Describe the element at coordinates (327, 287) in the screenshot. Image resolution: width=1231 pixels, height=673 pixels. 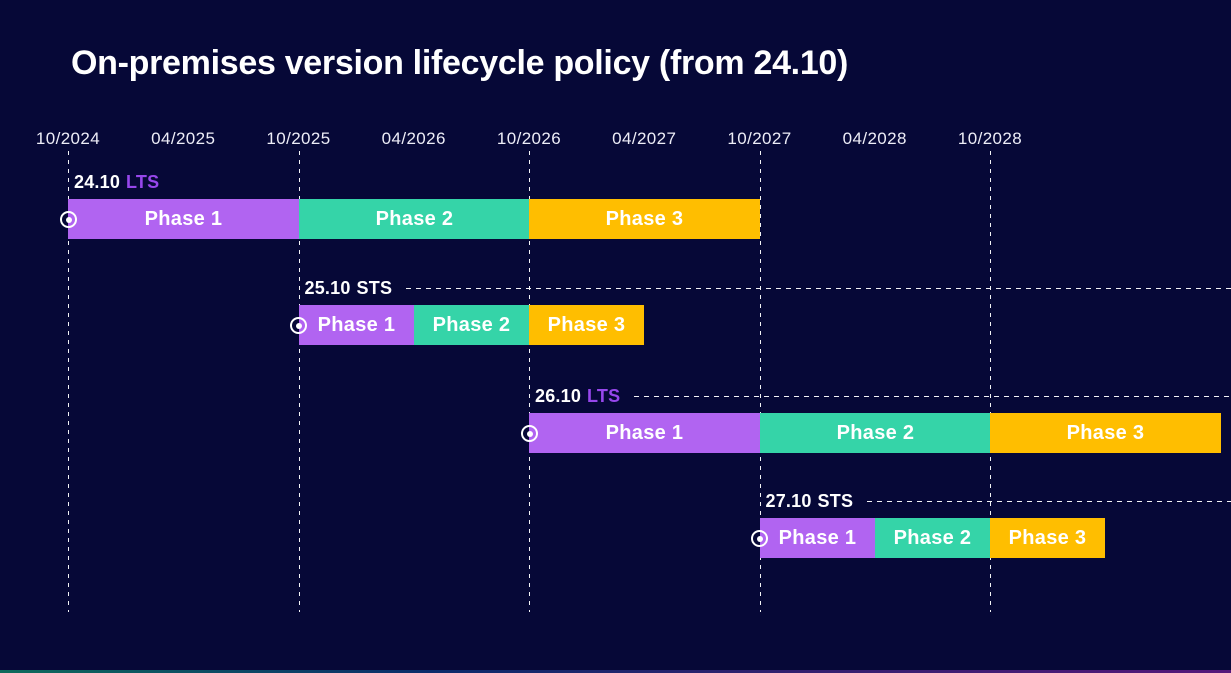
I see `release-version-label: 25.10` at that location.